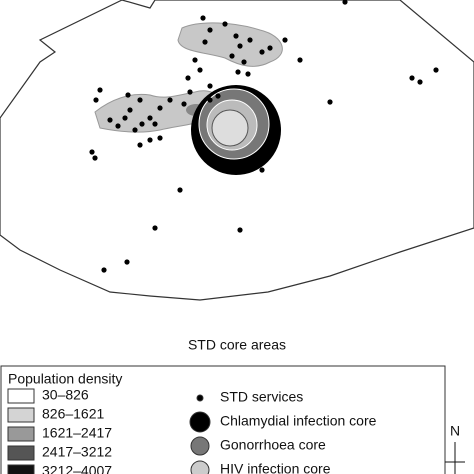 The width and height of the screenshot is (474, 474). I want to click on density-label: 3212–4007, so click(77, 468).